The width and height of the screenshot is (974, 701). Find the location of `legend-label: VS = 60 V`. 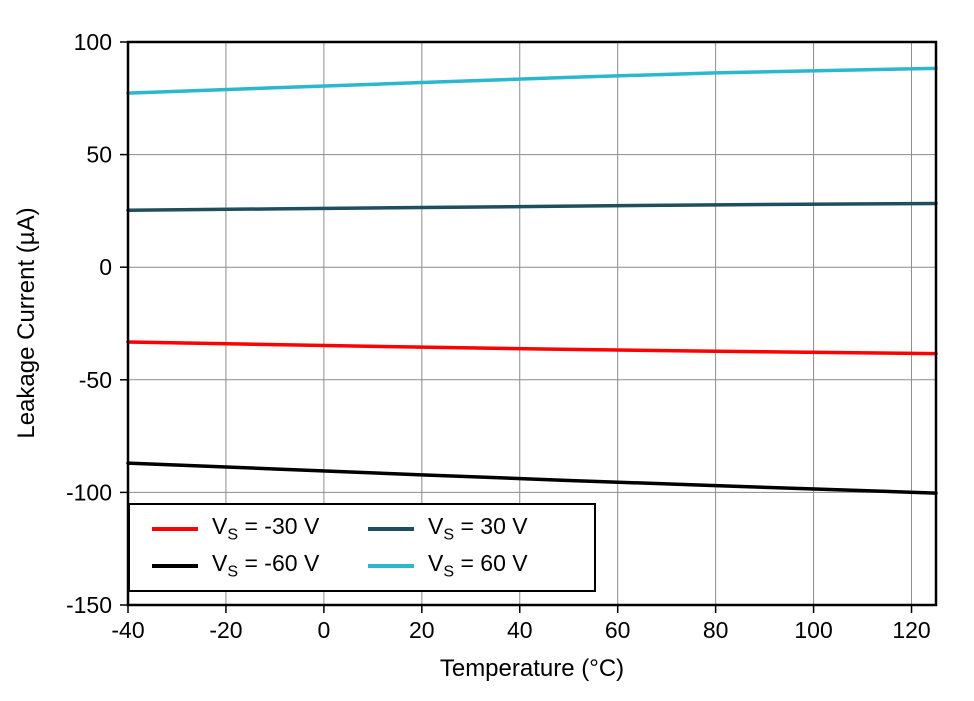

legend-label: VS = 60 V is located at coordinates (478, 565).